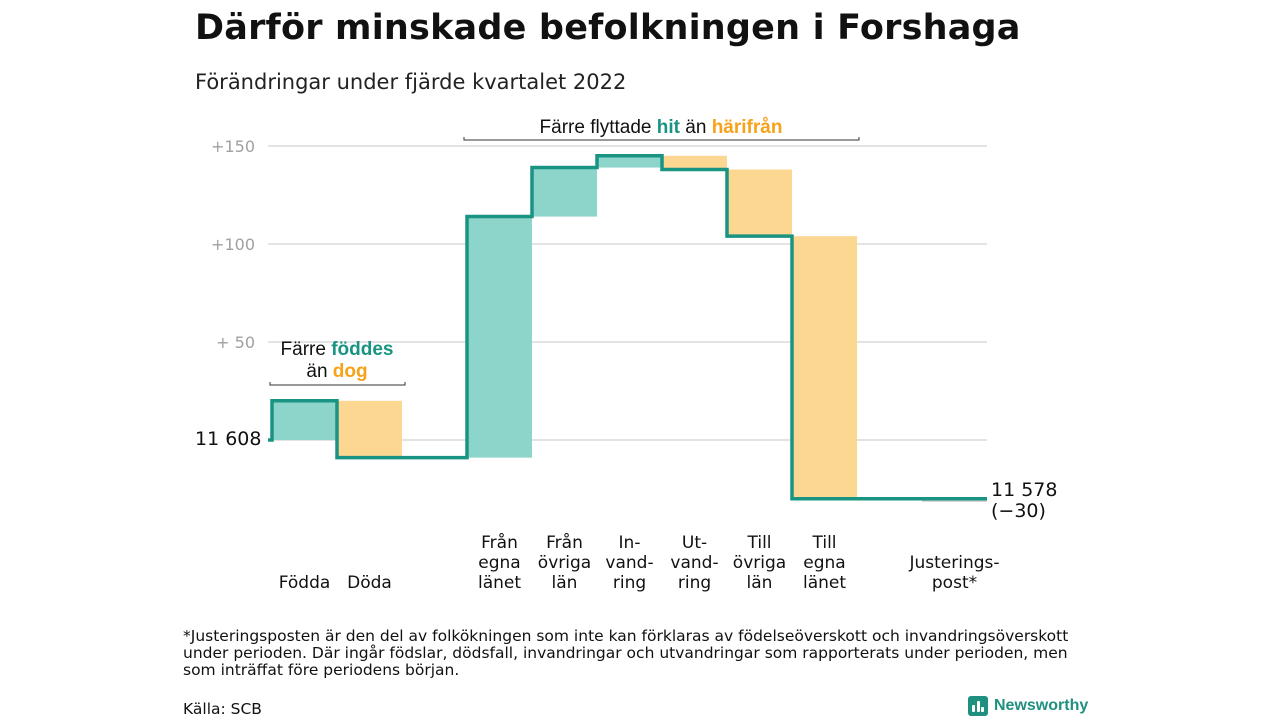 The height and width of the screenshot is (720, 1280). I want to click on category-label: post*, so click(954, 583).